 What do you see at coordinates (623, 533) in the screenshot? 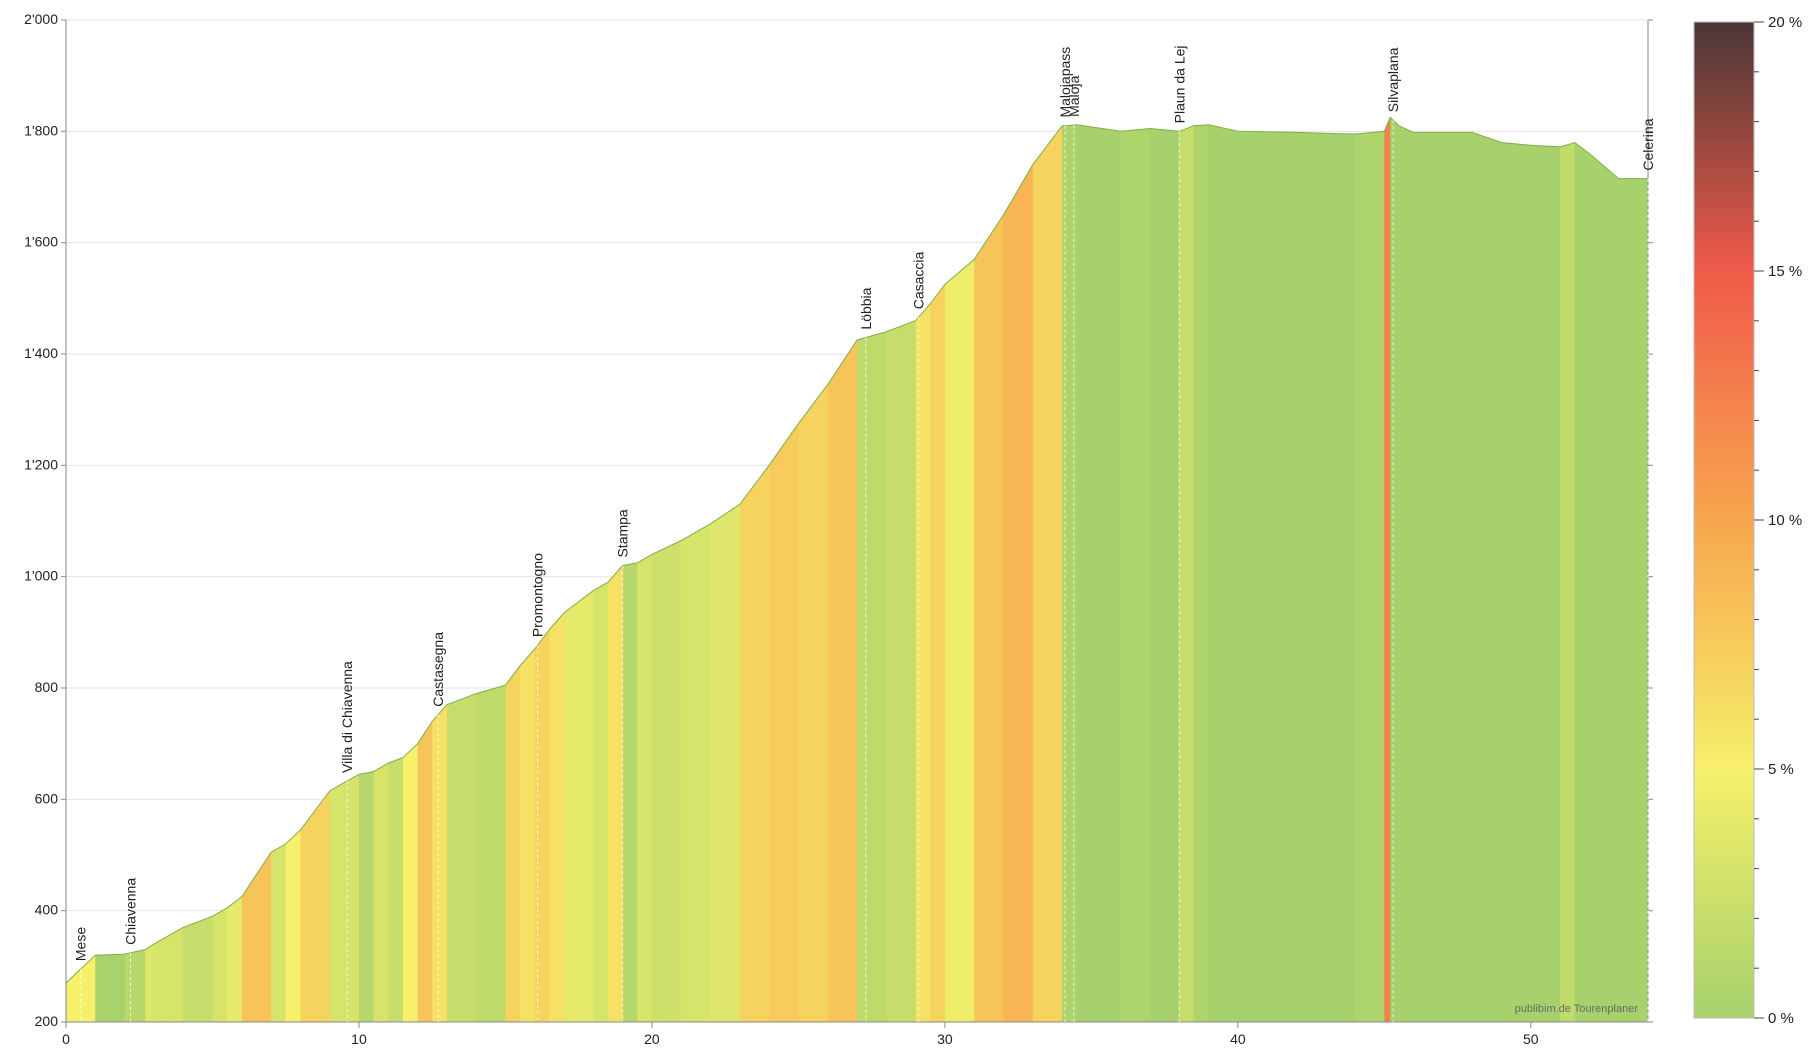
I see `place-label: Stampa` at bounding box center [623, 533].